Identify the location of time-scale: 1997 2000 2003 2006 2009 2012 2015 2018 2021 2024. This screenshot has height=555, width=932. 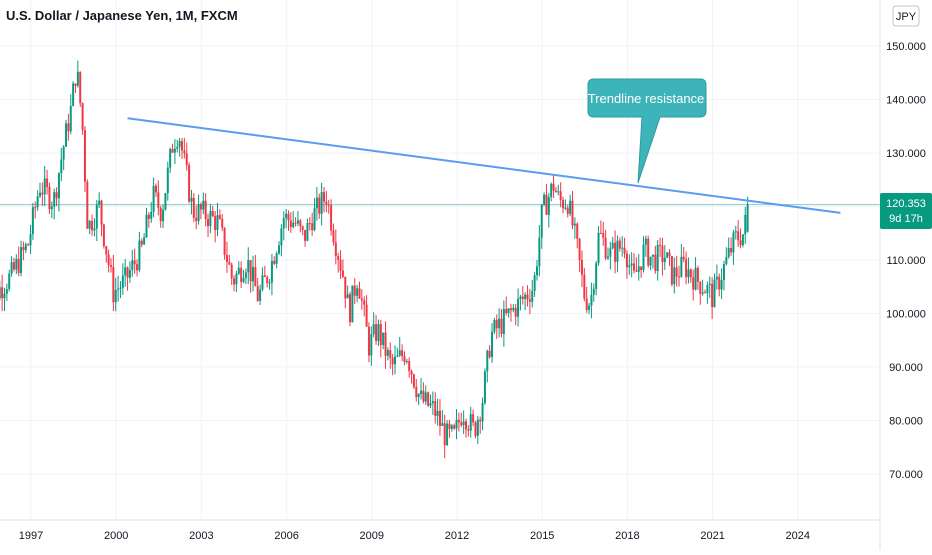
(414, 536).